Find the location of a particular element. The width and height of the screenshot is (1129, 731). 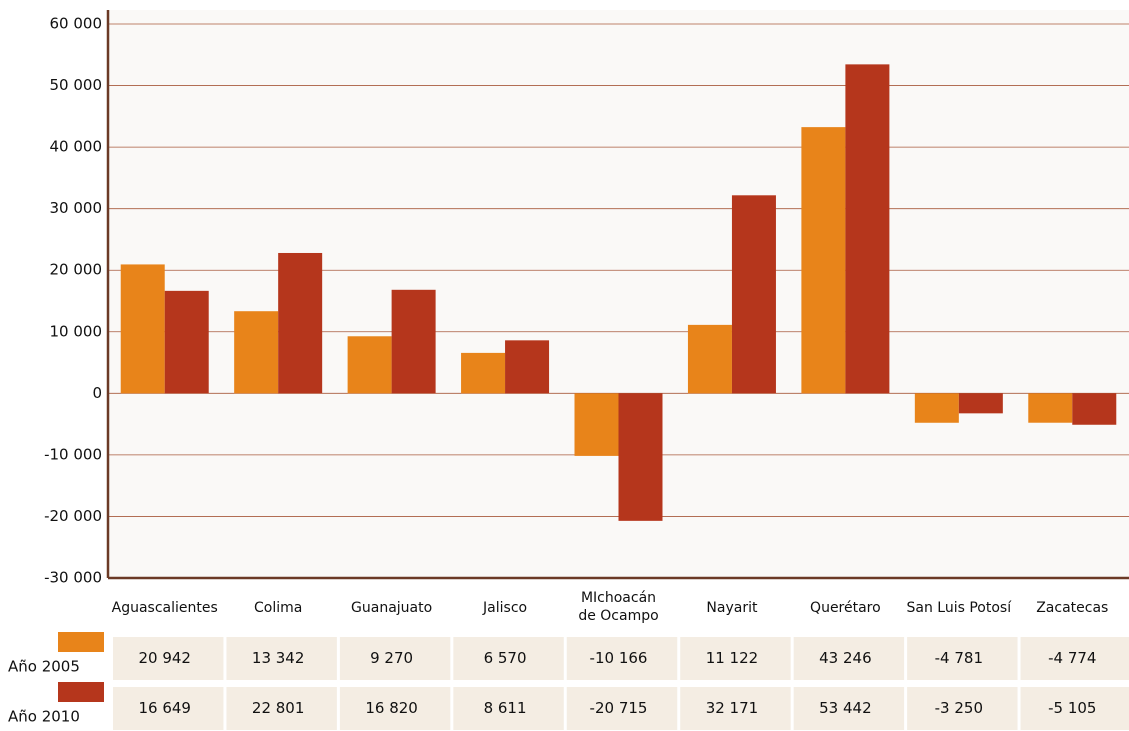

table-value: -10 166 is located at coordinates (619, 658).